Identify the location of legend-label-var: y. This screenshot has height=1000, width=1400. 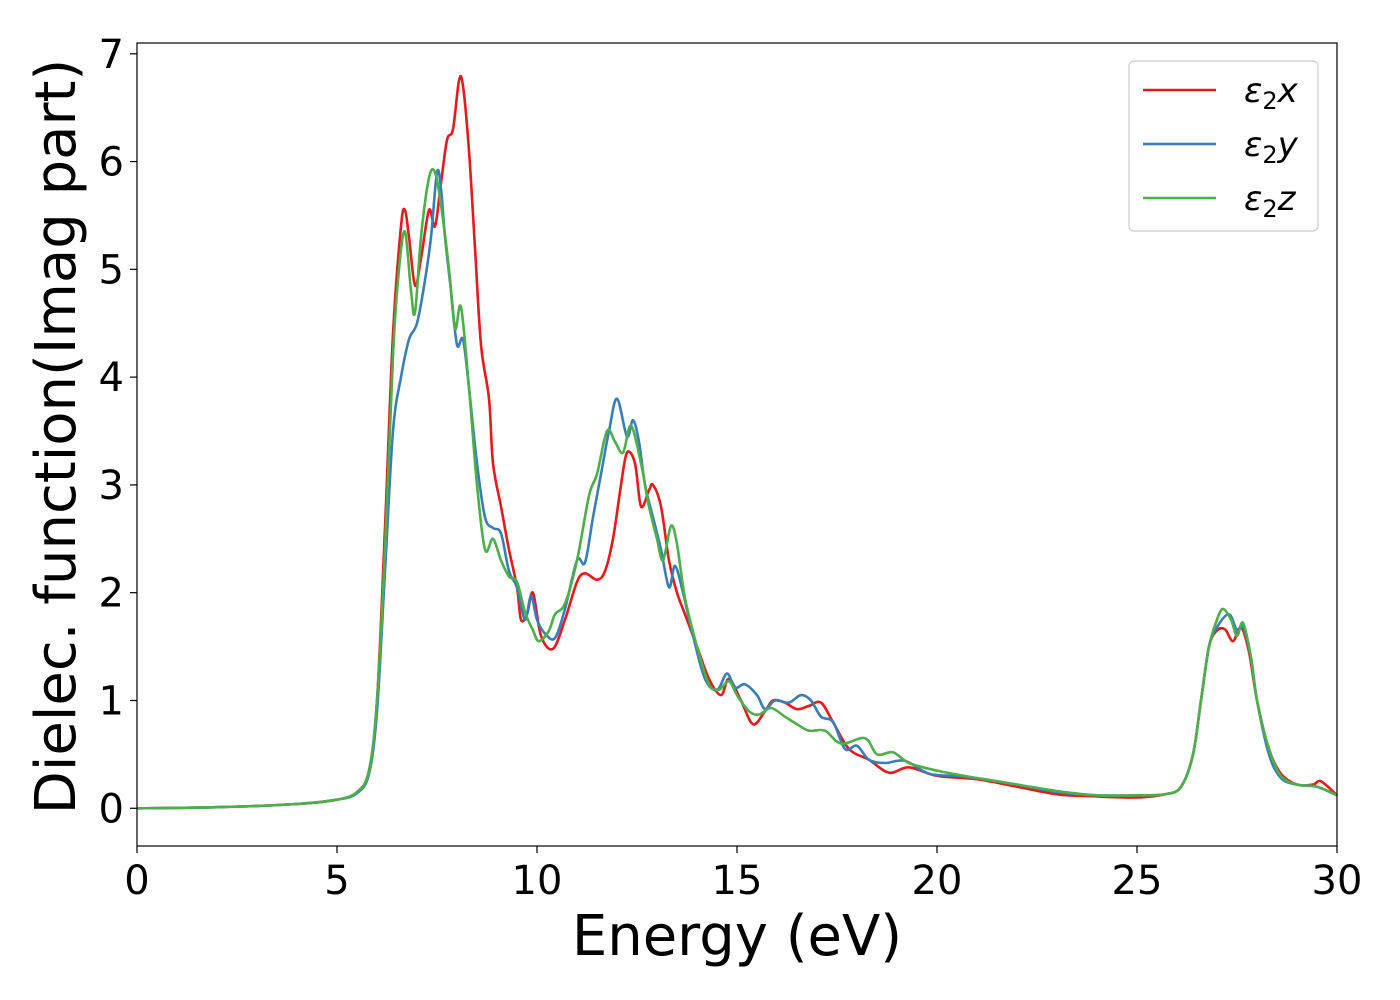
(1288, 145).